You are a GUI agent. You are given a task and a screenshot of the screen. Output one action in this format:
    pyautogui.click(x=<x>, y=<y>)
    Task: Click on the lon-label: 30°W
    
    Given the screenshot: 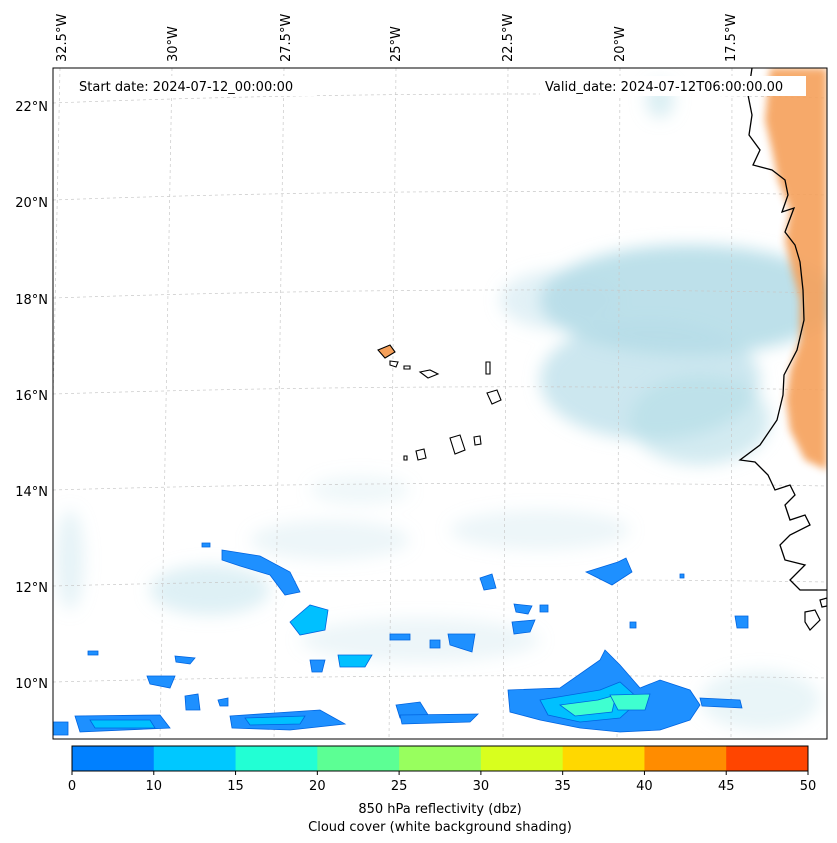 What is the action you would take?
    pyautogui.click(x=173, y=44)
    